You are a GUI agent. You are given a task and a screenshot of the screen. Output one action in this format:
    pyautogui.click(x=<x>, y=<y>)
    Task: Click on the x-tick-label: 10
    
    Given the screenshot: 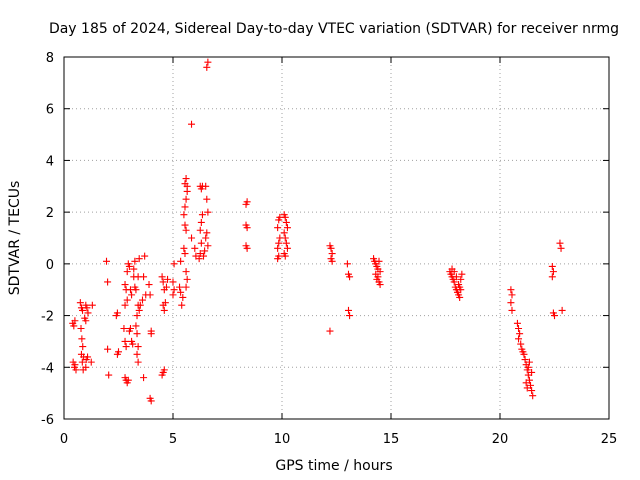 What is the action you would take?
    pyautogui.click(x=282, y=439)
    